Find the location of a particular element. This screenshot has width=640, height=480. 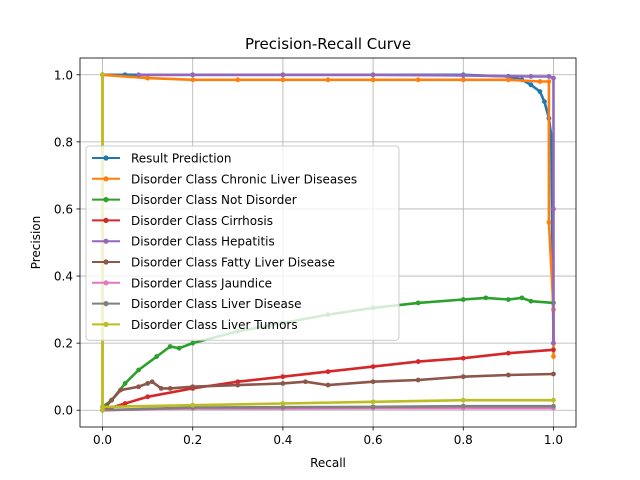

legend-label: Disorder Class Not Disorder is located at coordinates (214, 200).